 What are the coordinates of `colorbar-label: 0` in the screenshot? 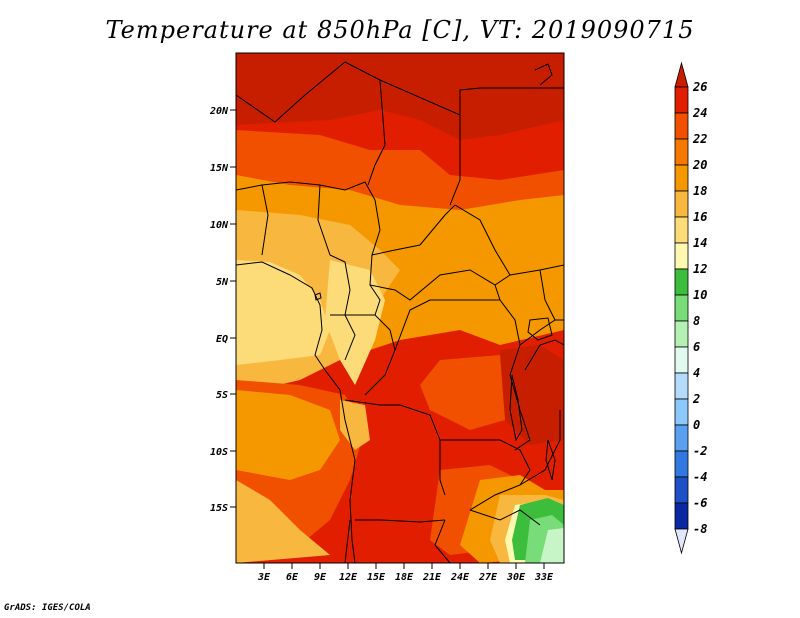 It's located at (696, 425).